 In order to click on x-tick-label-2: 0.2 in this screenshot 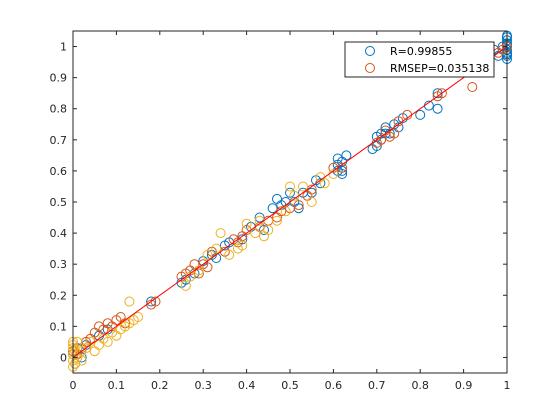, I will do `click(160, 385)`.